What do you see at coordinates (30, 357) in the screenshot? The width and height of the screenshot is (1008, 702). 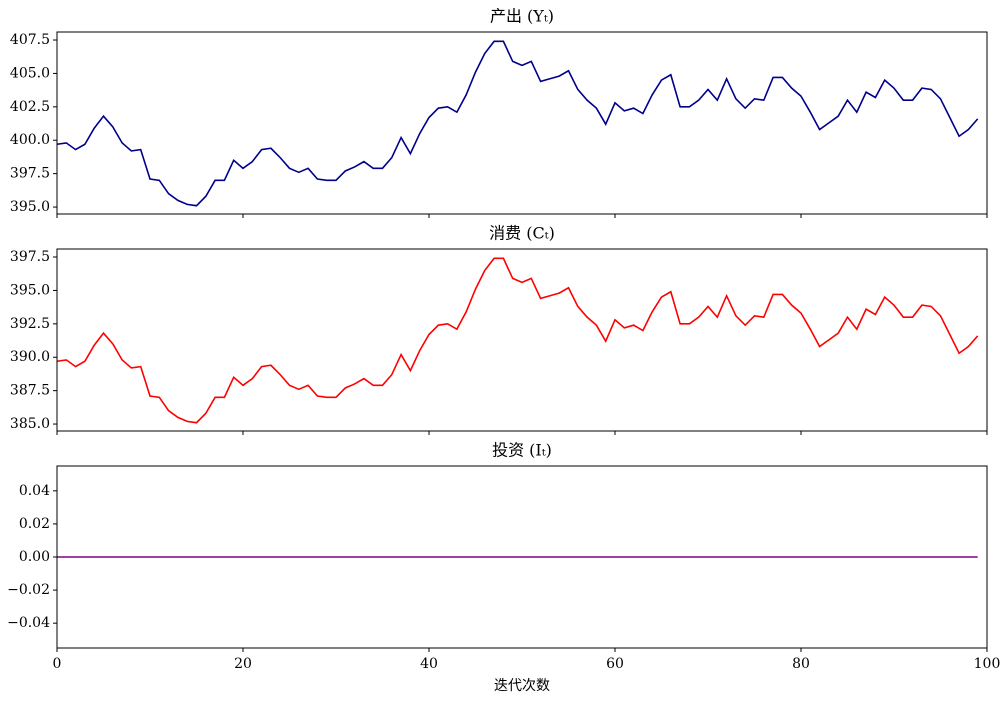 I see `y-tick-label: 390.0` at bounding box center [30, 357].